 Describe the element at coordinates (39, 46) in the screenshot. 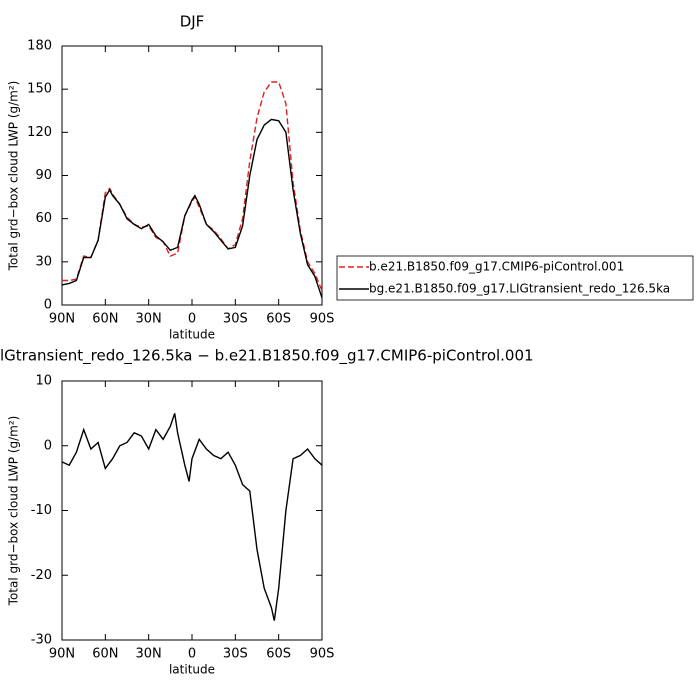

I see `y-tick-label: 180` at that location.